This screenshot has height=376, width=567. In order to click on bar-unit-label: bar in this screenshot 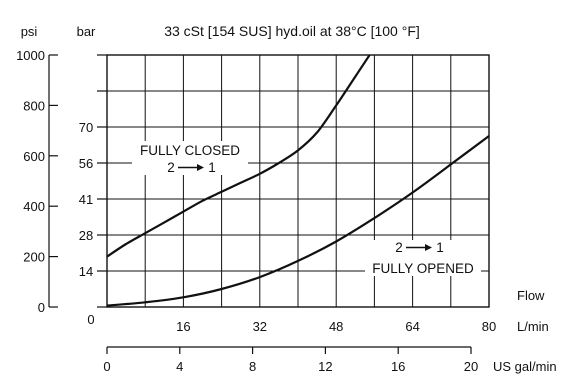, I will do `click(86, 31)`.